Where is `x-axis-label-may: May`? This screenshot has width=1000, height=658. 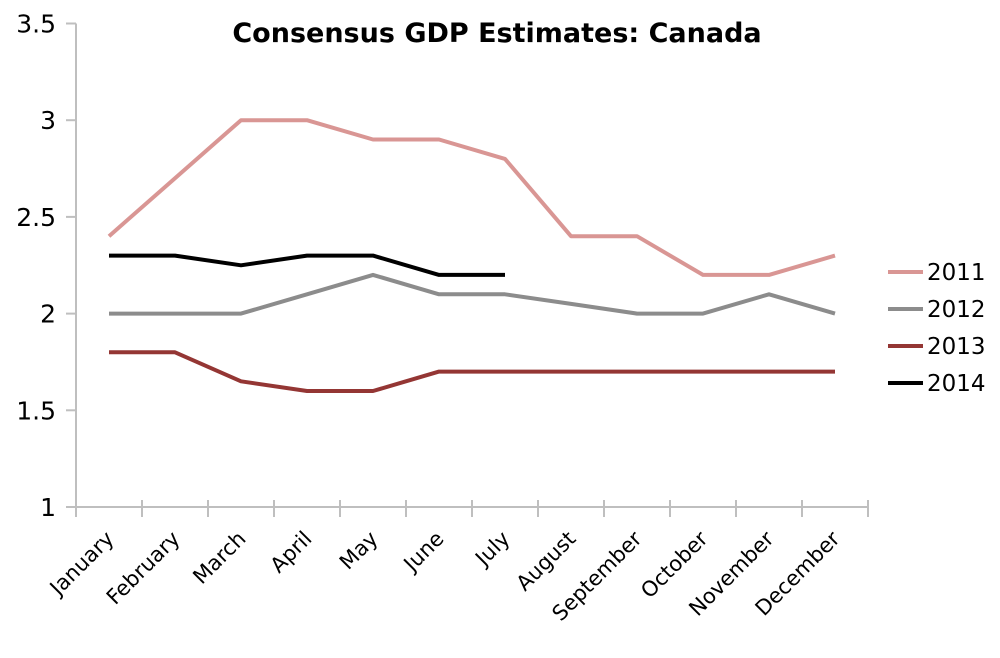 x-axis-label-may: May is located at coordinates (359, 551).